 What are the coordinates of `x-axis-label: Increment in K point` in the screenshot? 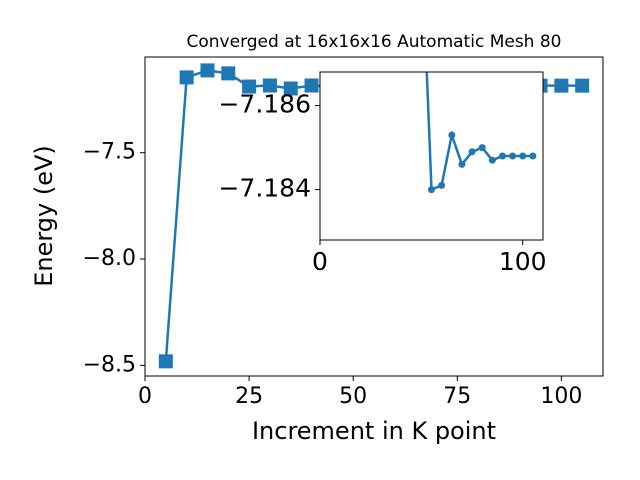 It's located at (374, 431).